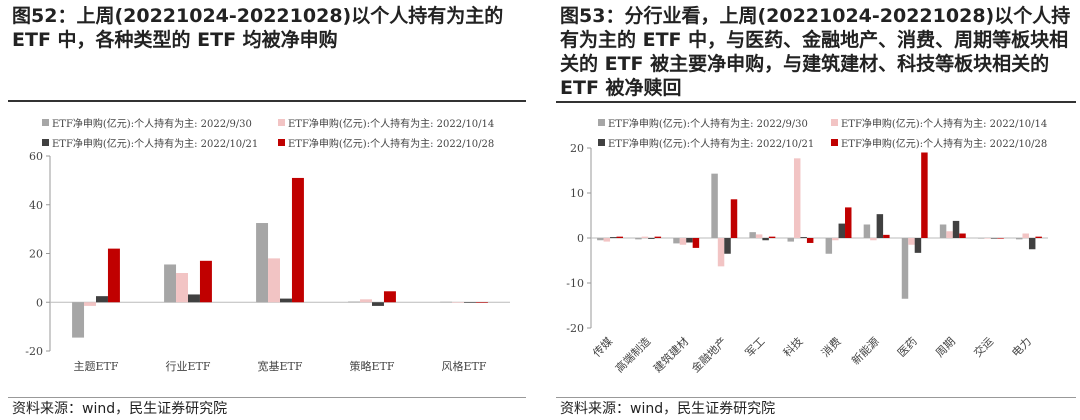  I want to click on y-tick-label: 10, so click(577, 193).